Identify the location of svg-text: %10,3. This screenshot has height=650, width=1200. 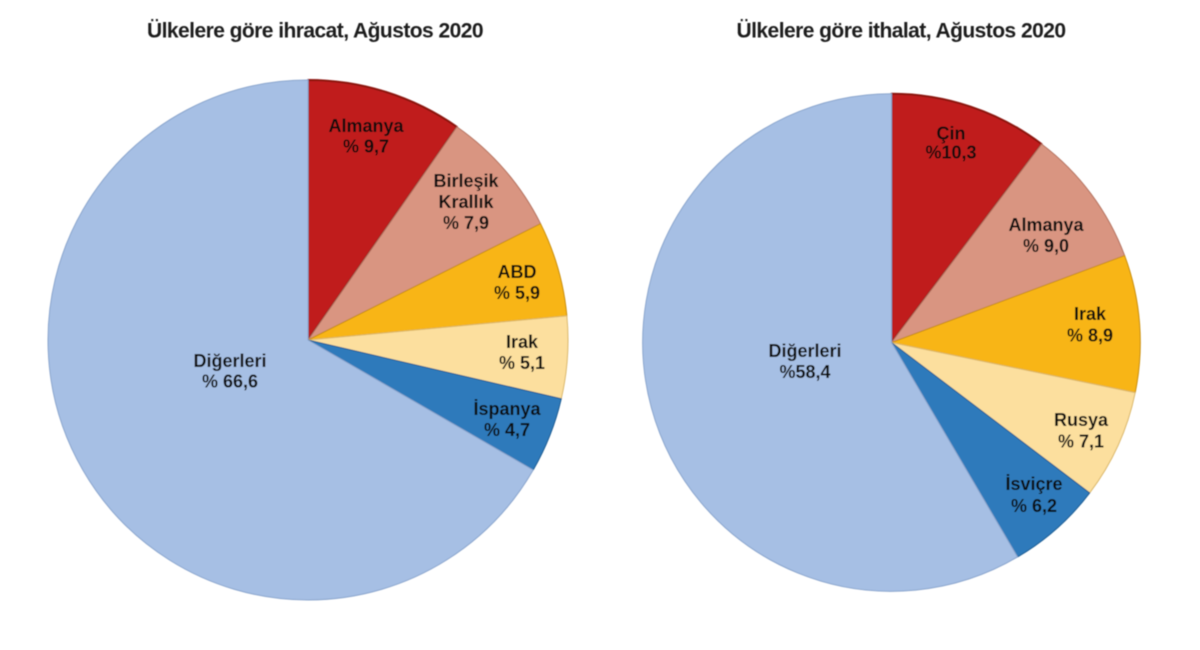
(950, 153).